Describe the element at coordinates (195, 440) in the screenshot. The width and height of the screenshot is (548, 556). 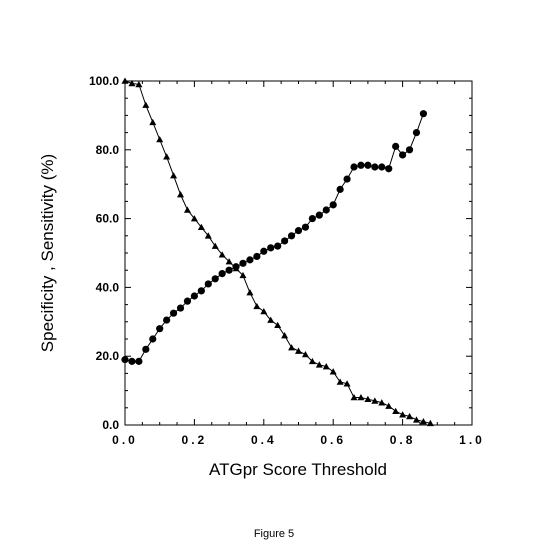
I see `x-tick-label: 0.2` at that location.